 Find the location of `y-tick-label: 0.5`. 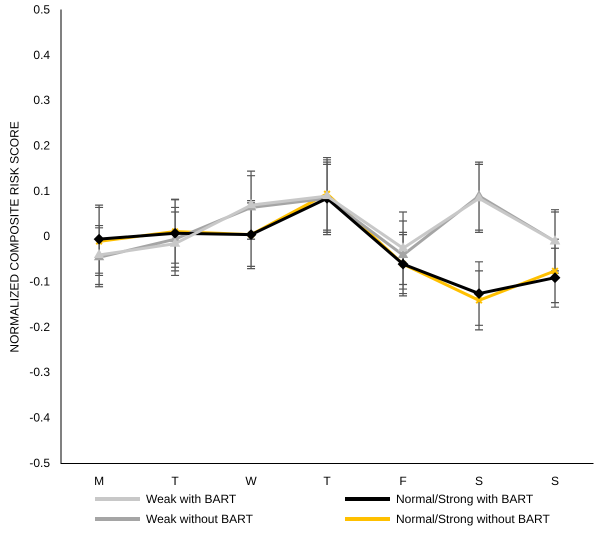

y-tick-label: 0.5 is located at coordinates (41, 9).